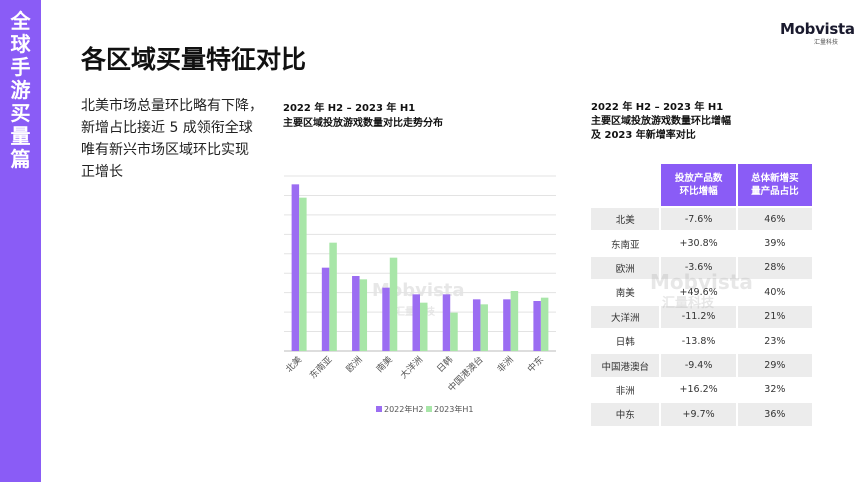  What do you see at coordinates (625, 365) in the screenshot?
I see `region-cell: 中国港澳台` at bounding box center [625, 365].